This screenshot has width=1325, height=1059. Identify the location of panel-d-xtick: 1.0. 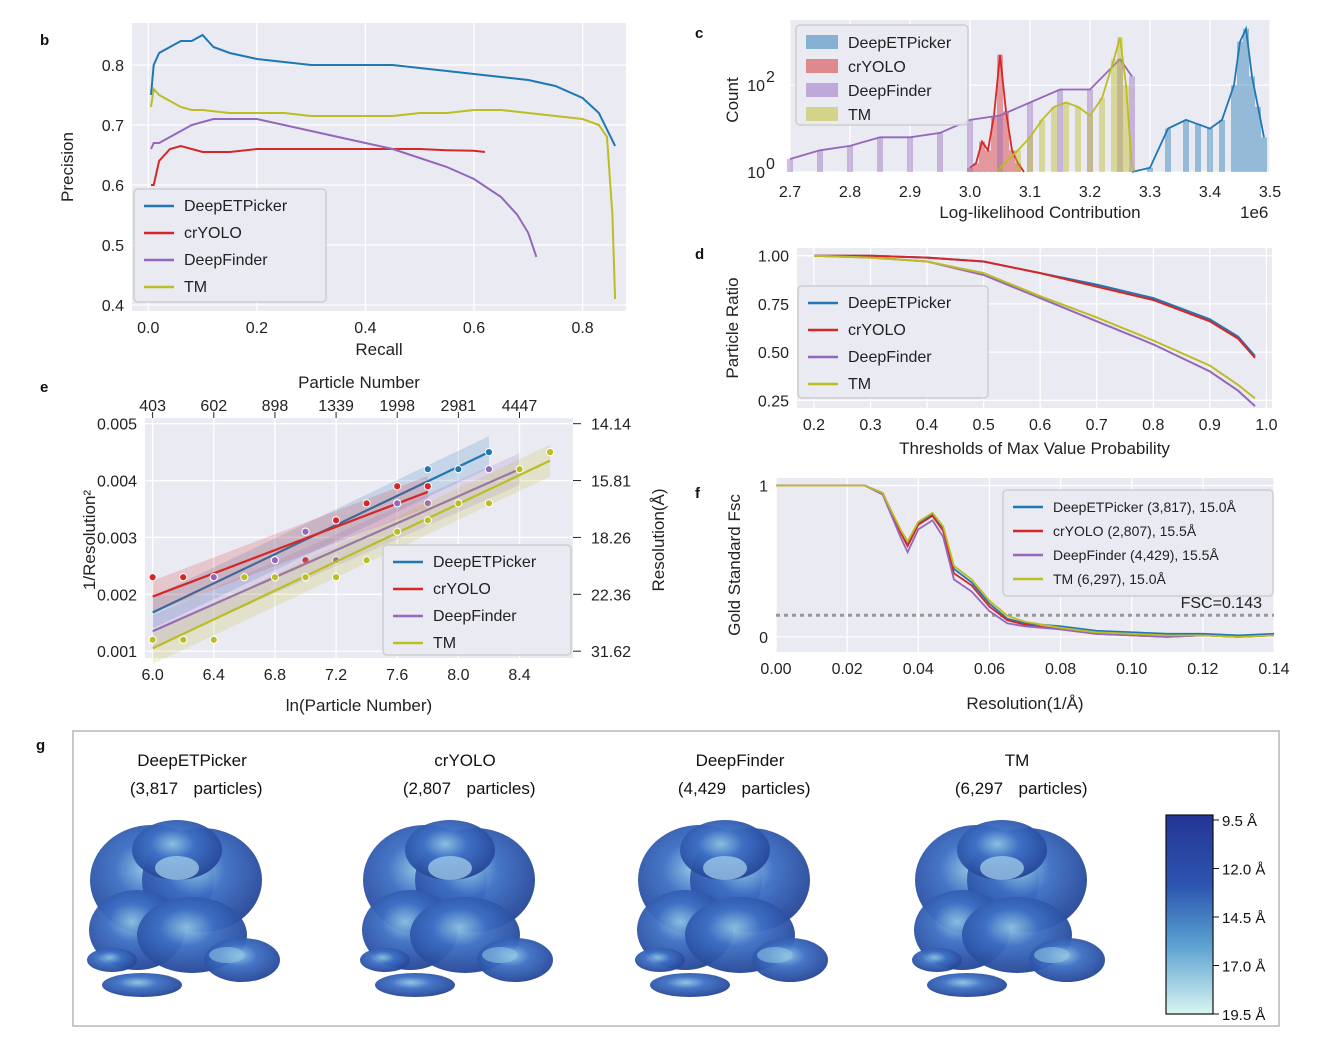
(1266, 425).